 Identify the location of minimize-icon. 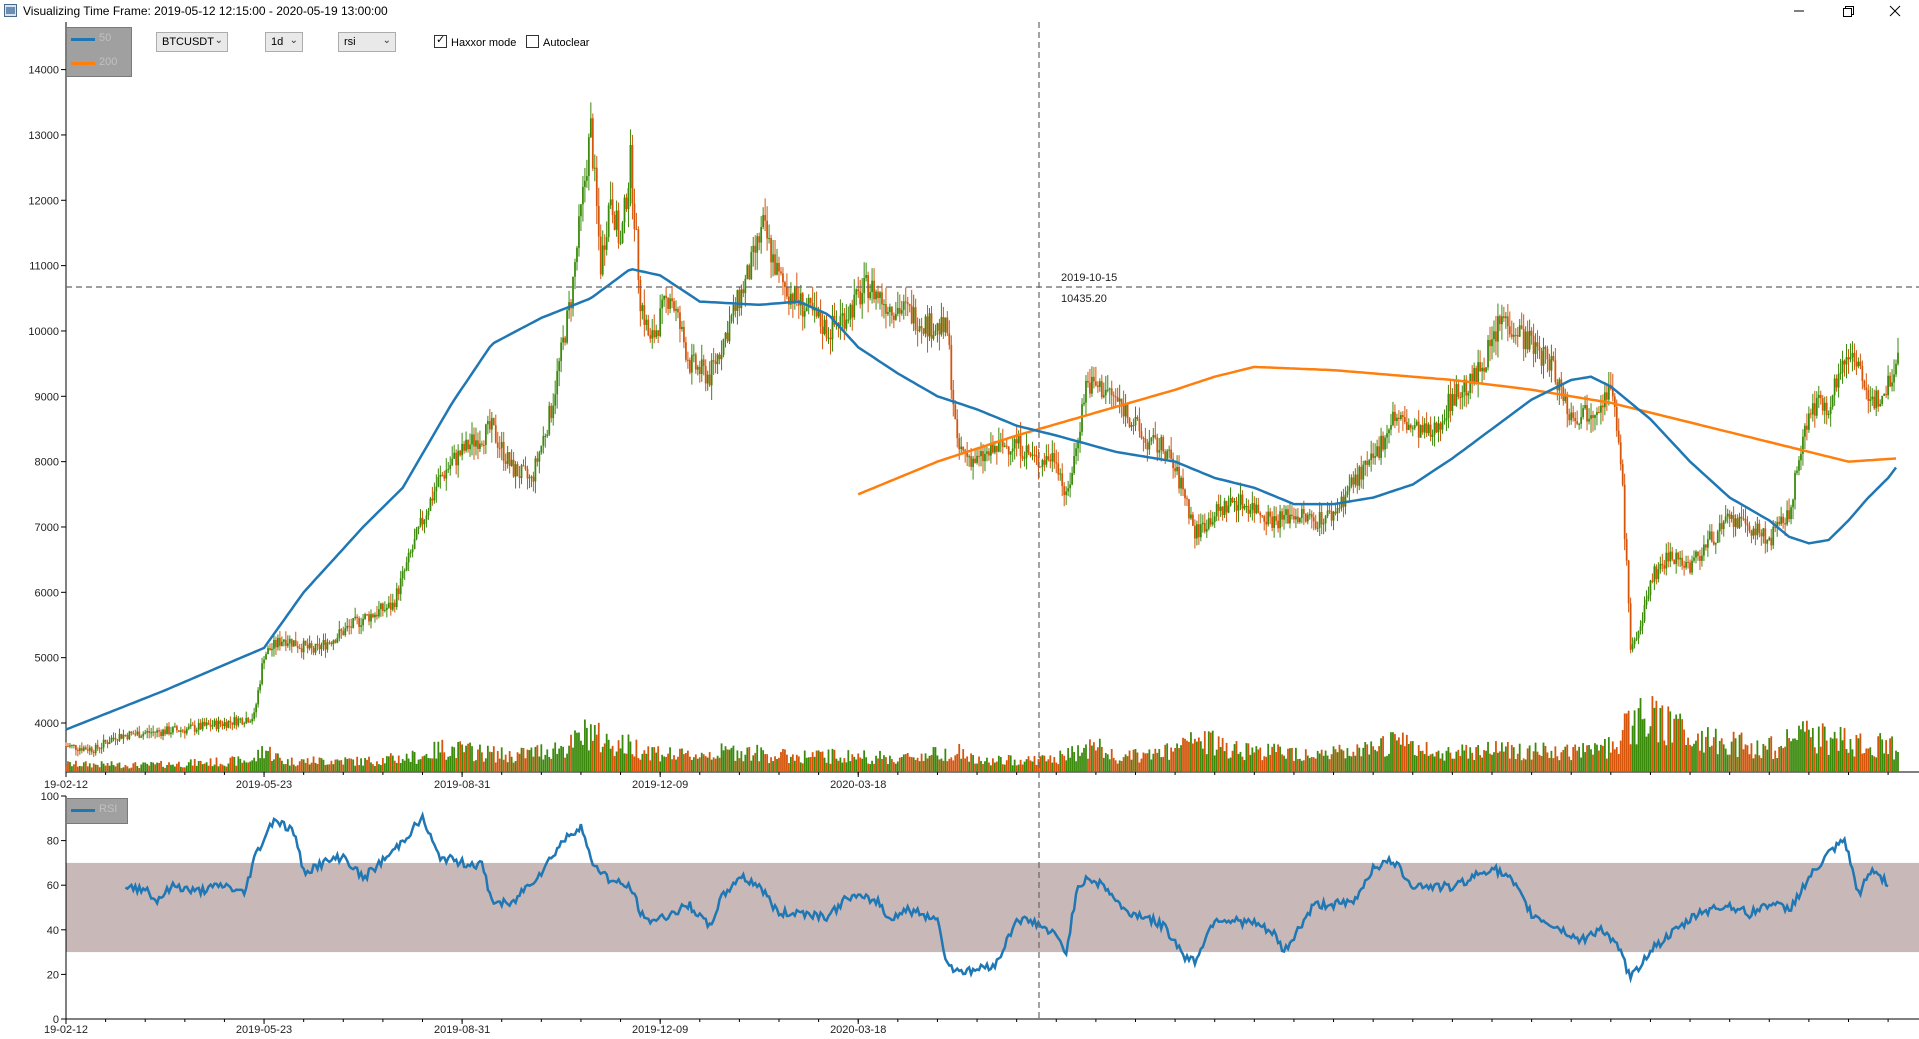
(1799, 11).